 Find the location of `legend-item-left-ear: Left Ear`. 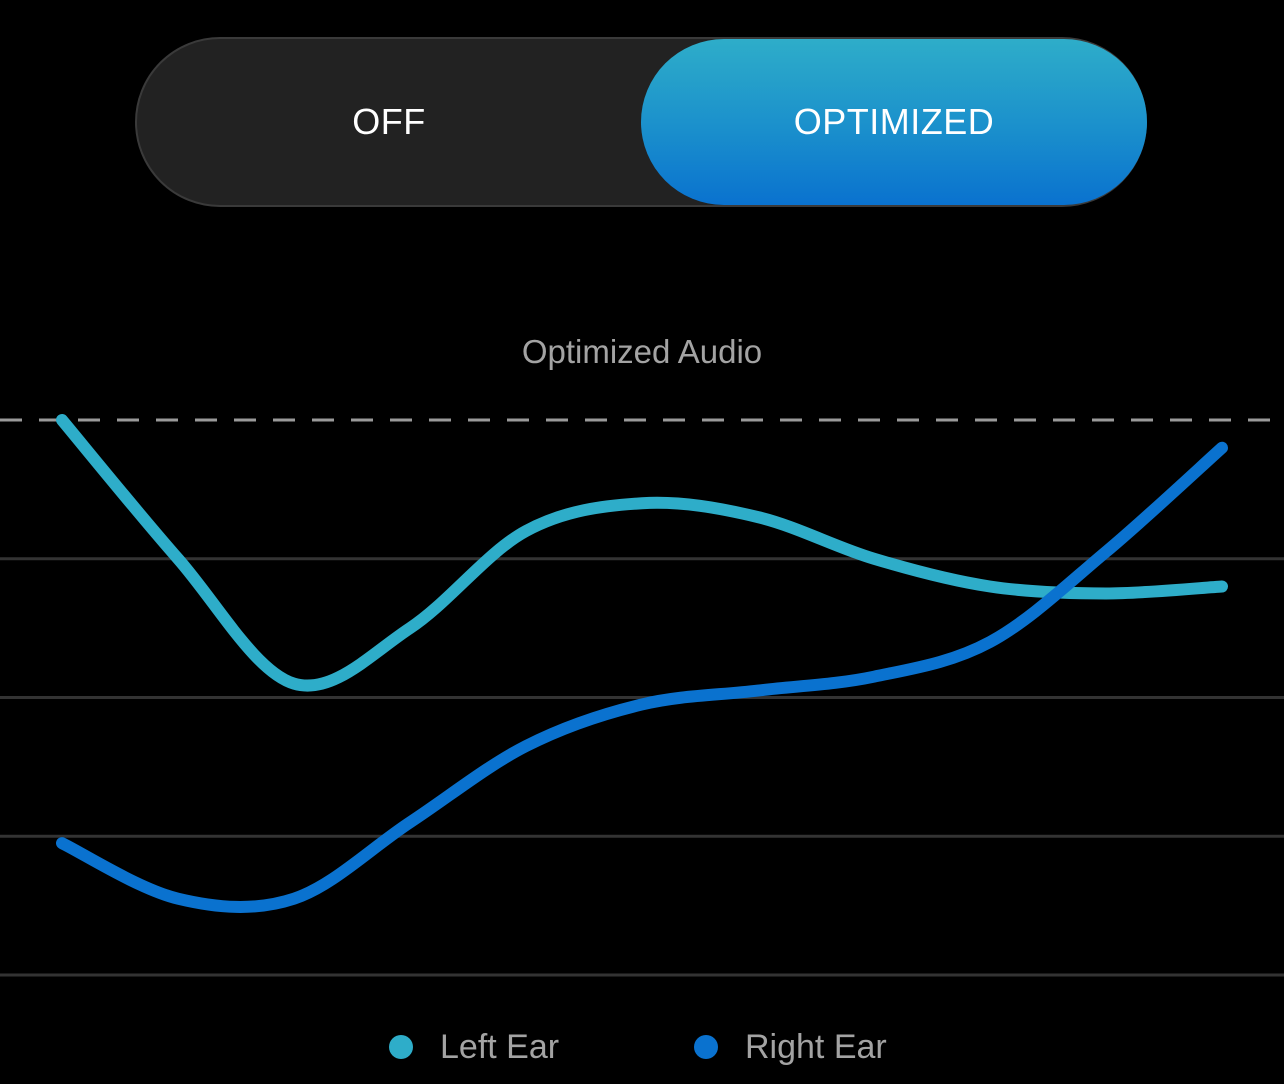

legend-item-left-ear: Left Ear is located at coordinates (474, 1047).